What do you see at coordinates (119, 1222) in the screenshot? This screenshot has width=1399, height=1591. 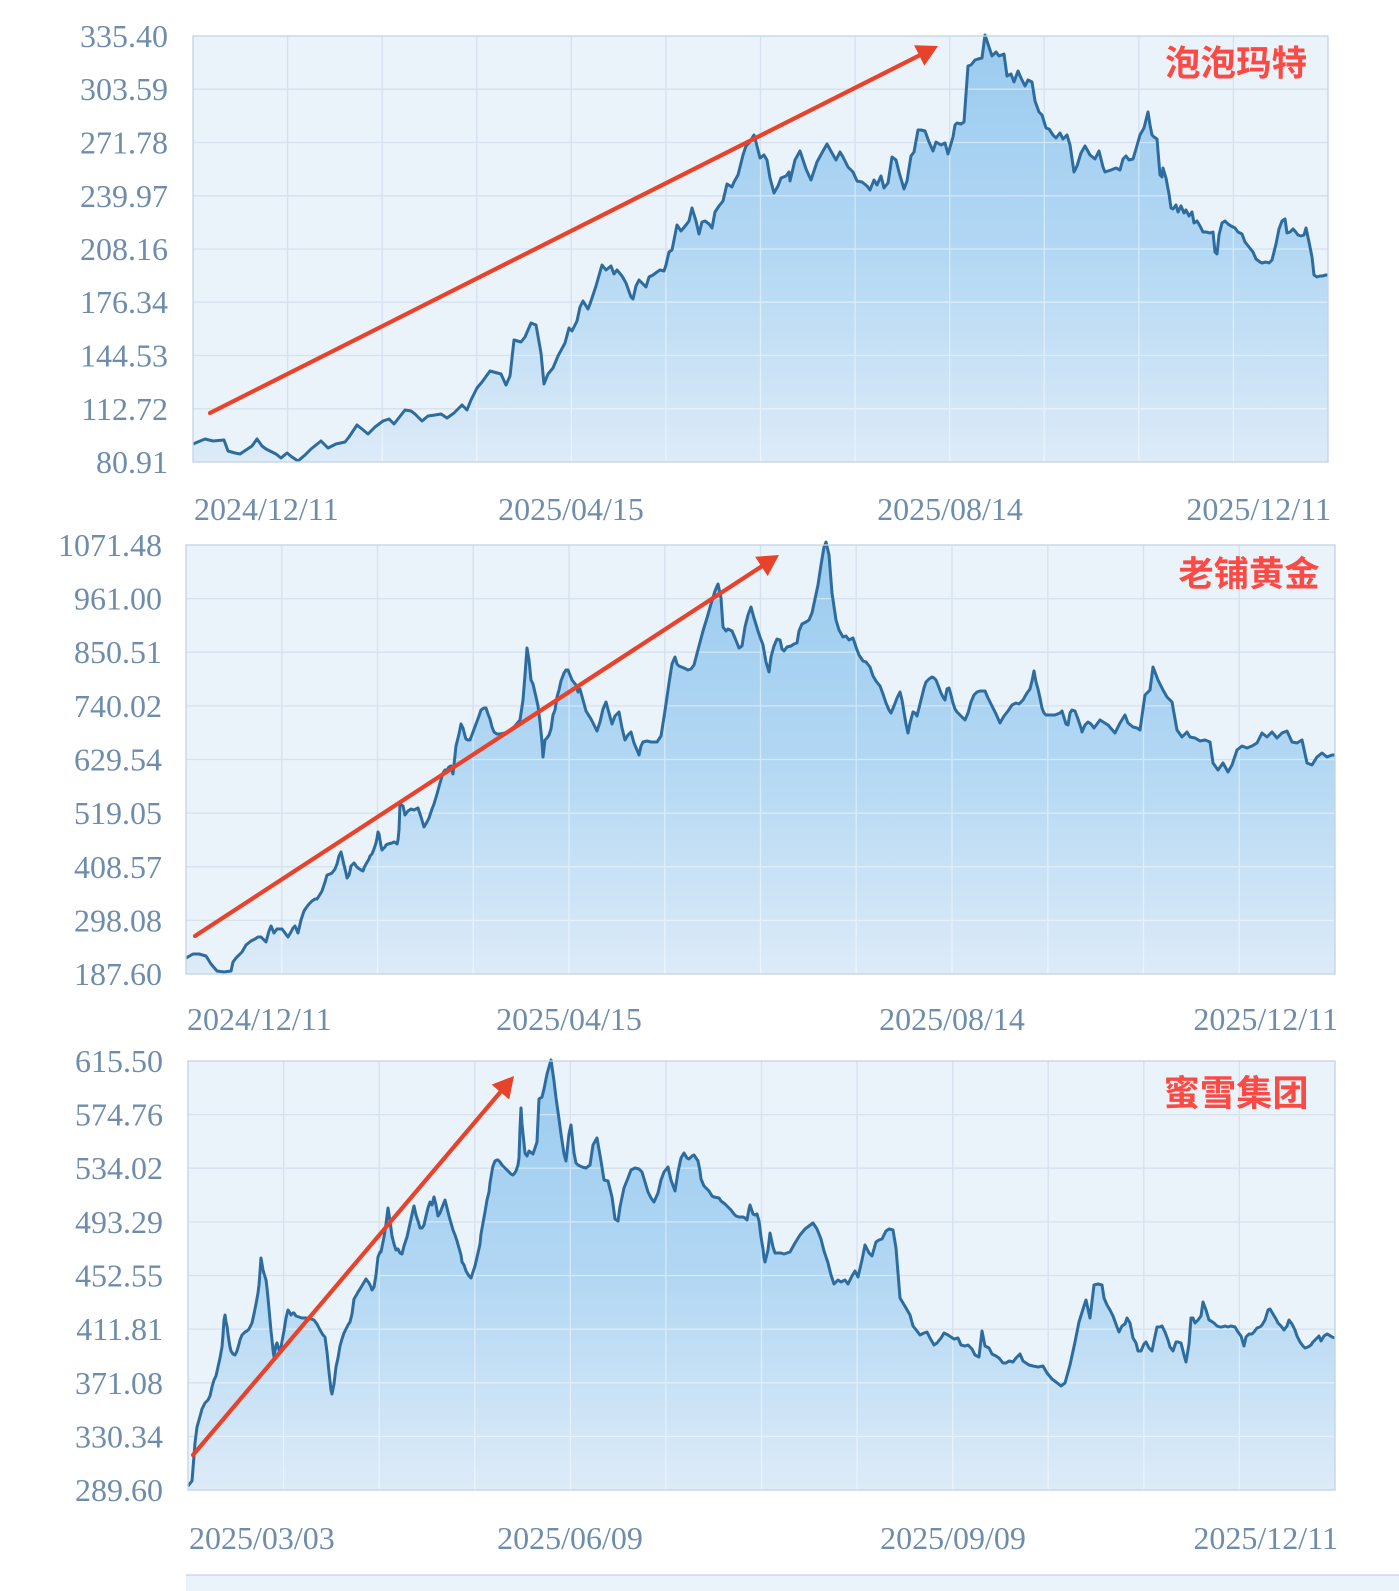 I see `svg-text: 493.29` at bounding box center [119, 1222].